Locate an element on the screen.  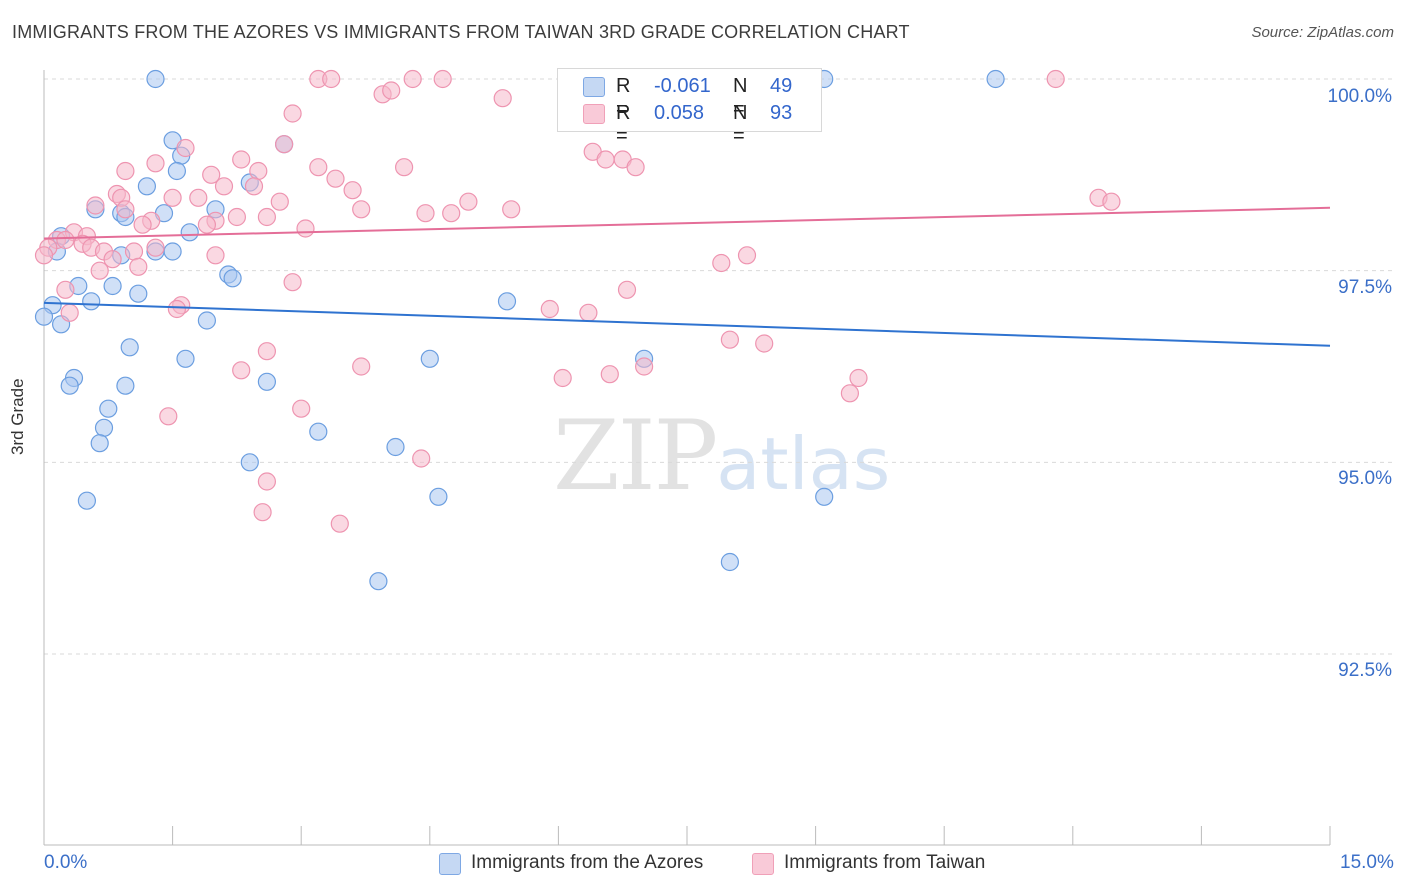
watermark-atlas: atlas is located at coordinates (803, 464).